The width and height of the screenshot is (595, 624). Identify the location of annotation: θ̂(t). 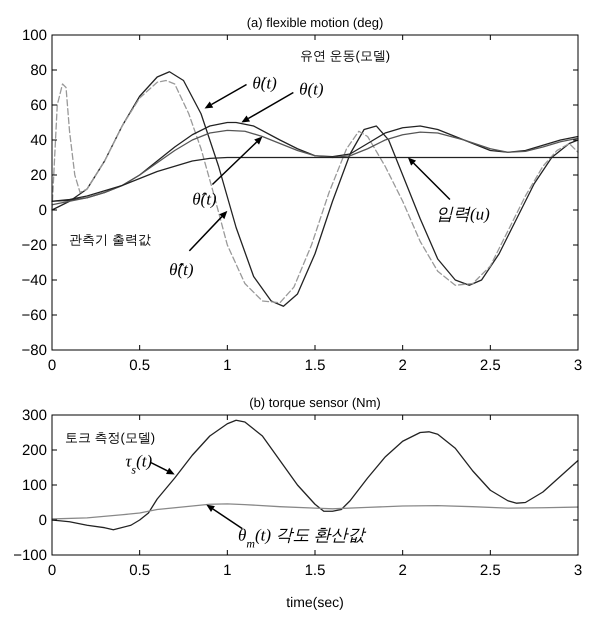
(204, 199).